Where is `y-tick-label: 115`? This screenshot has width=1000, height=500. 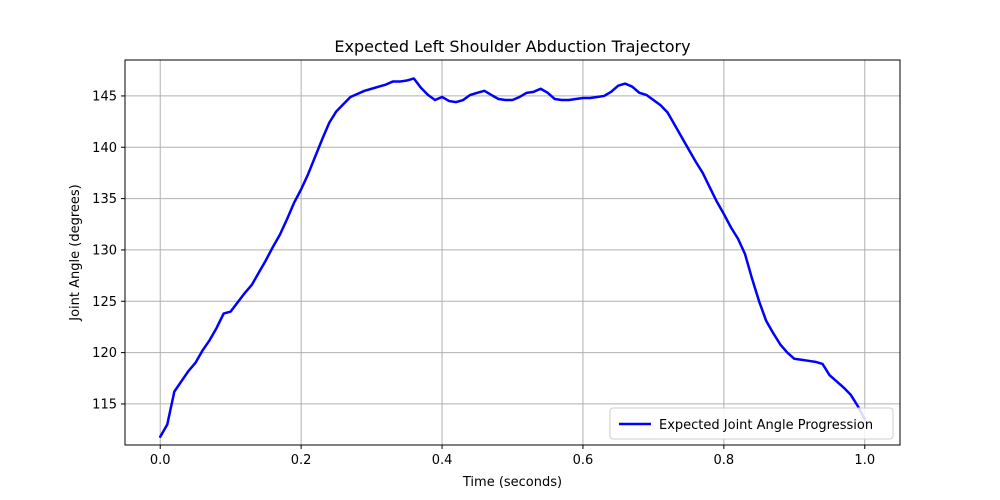
y-tick-label: 115 is located at coordinates (104, 404).